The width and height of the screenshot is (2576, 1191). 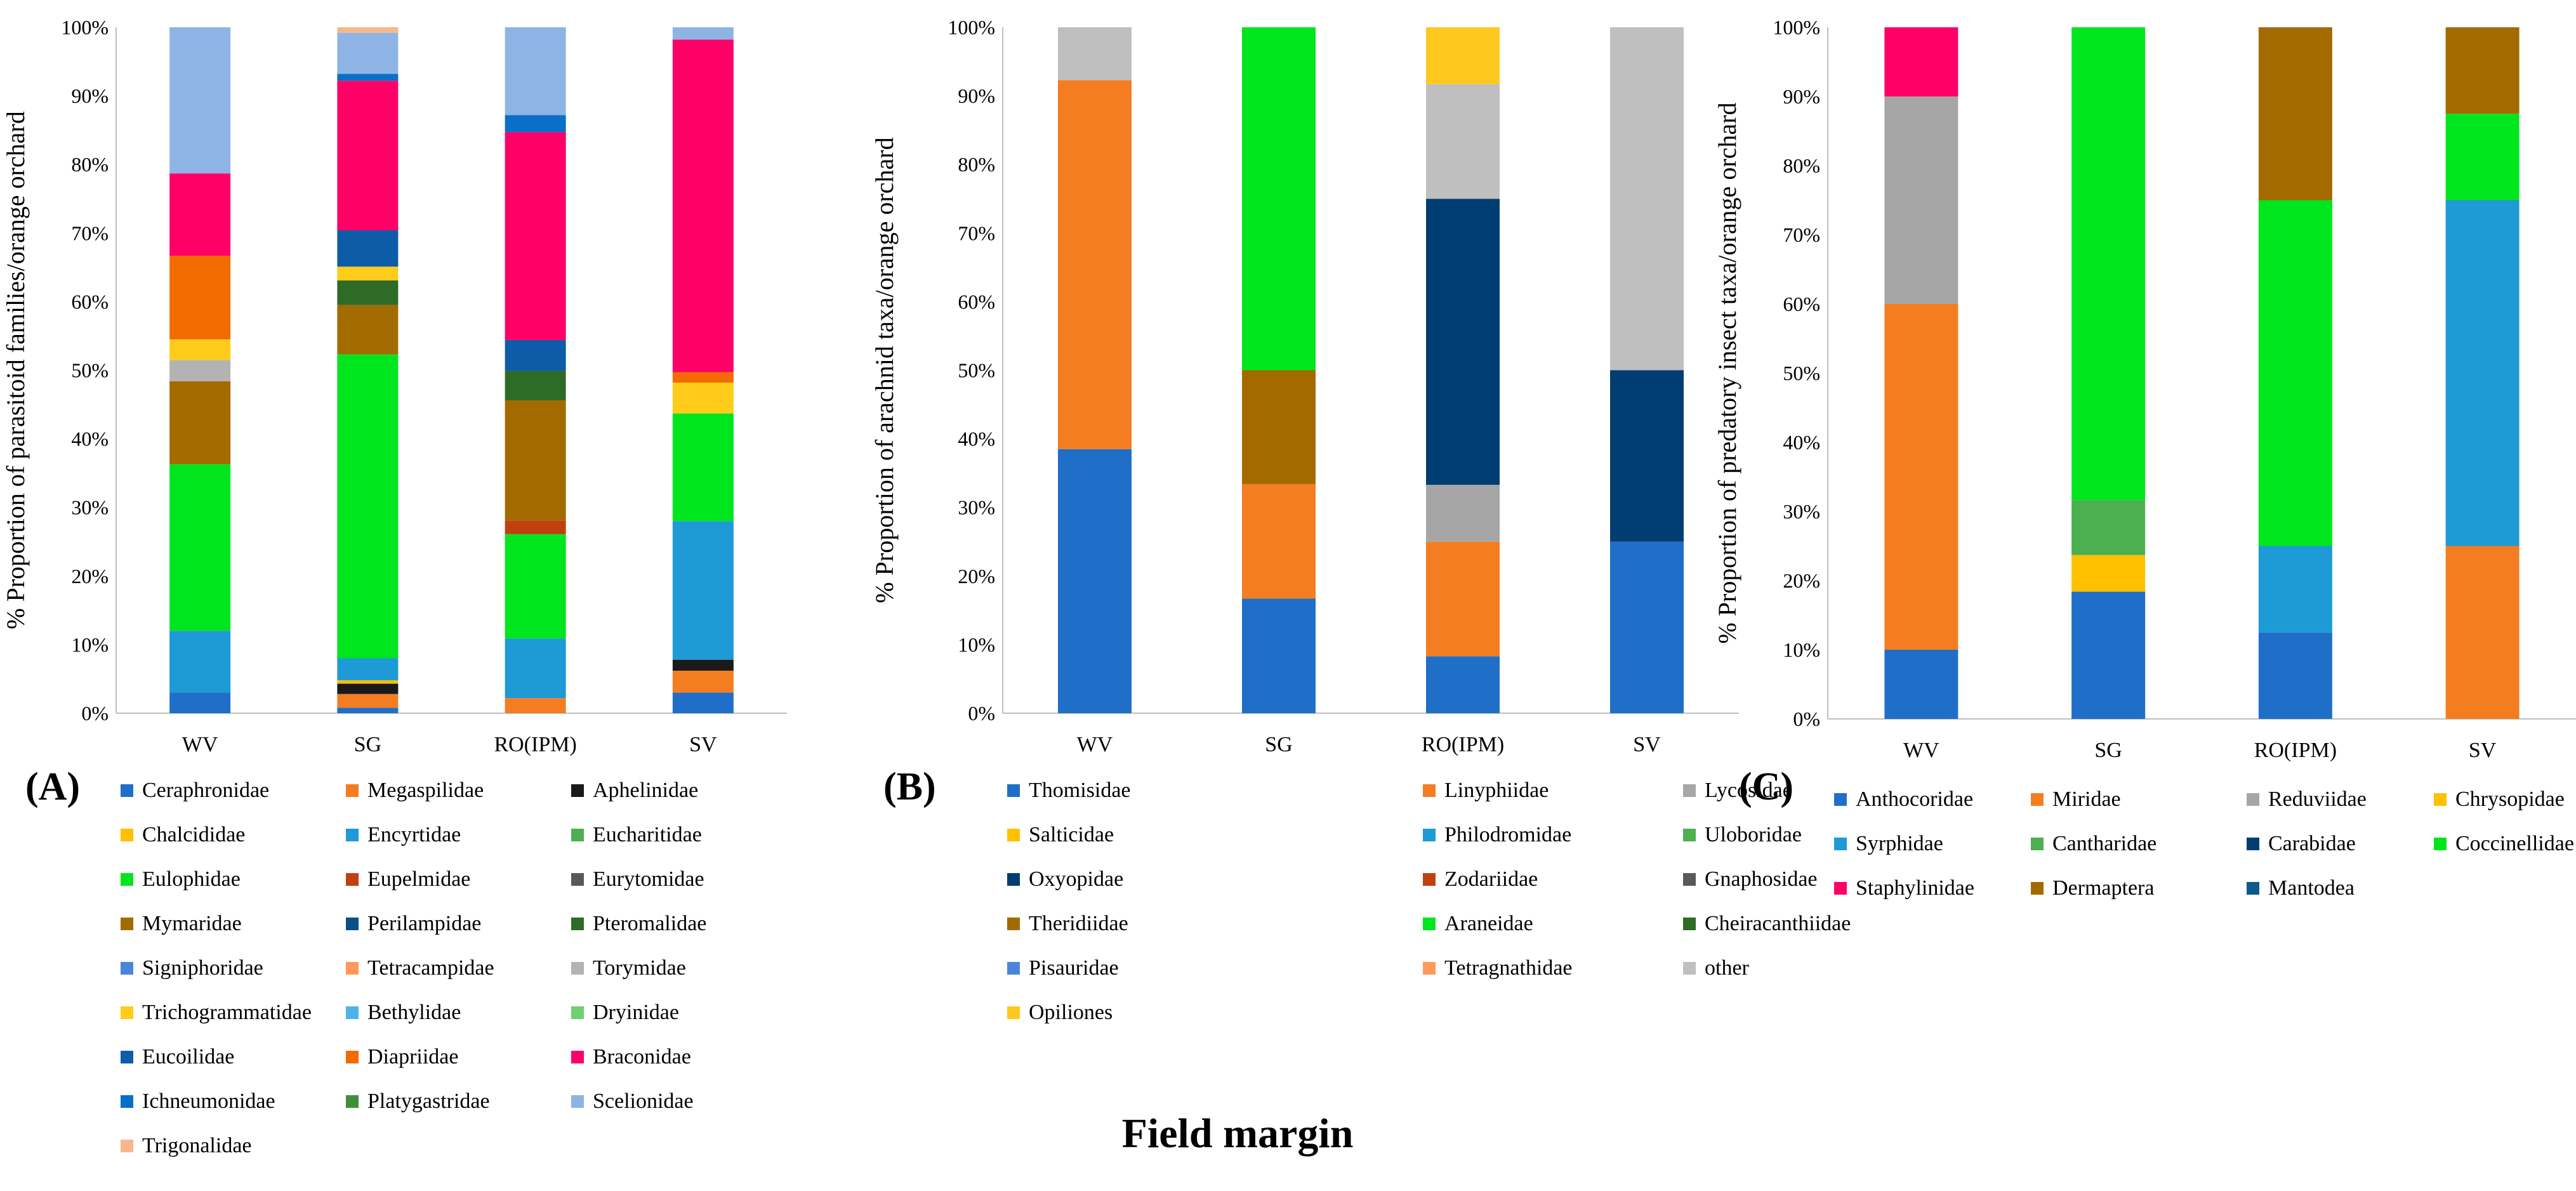 What do you see at coordinates (186, 1145) in the screenshot?
I see `legend-item-trigonalidae: Trigonalidae` at bounding box center [186, 1145].